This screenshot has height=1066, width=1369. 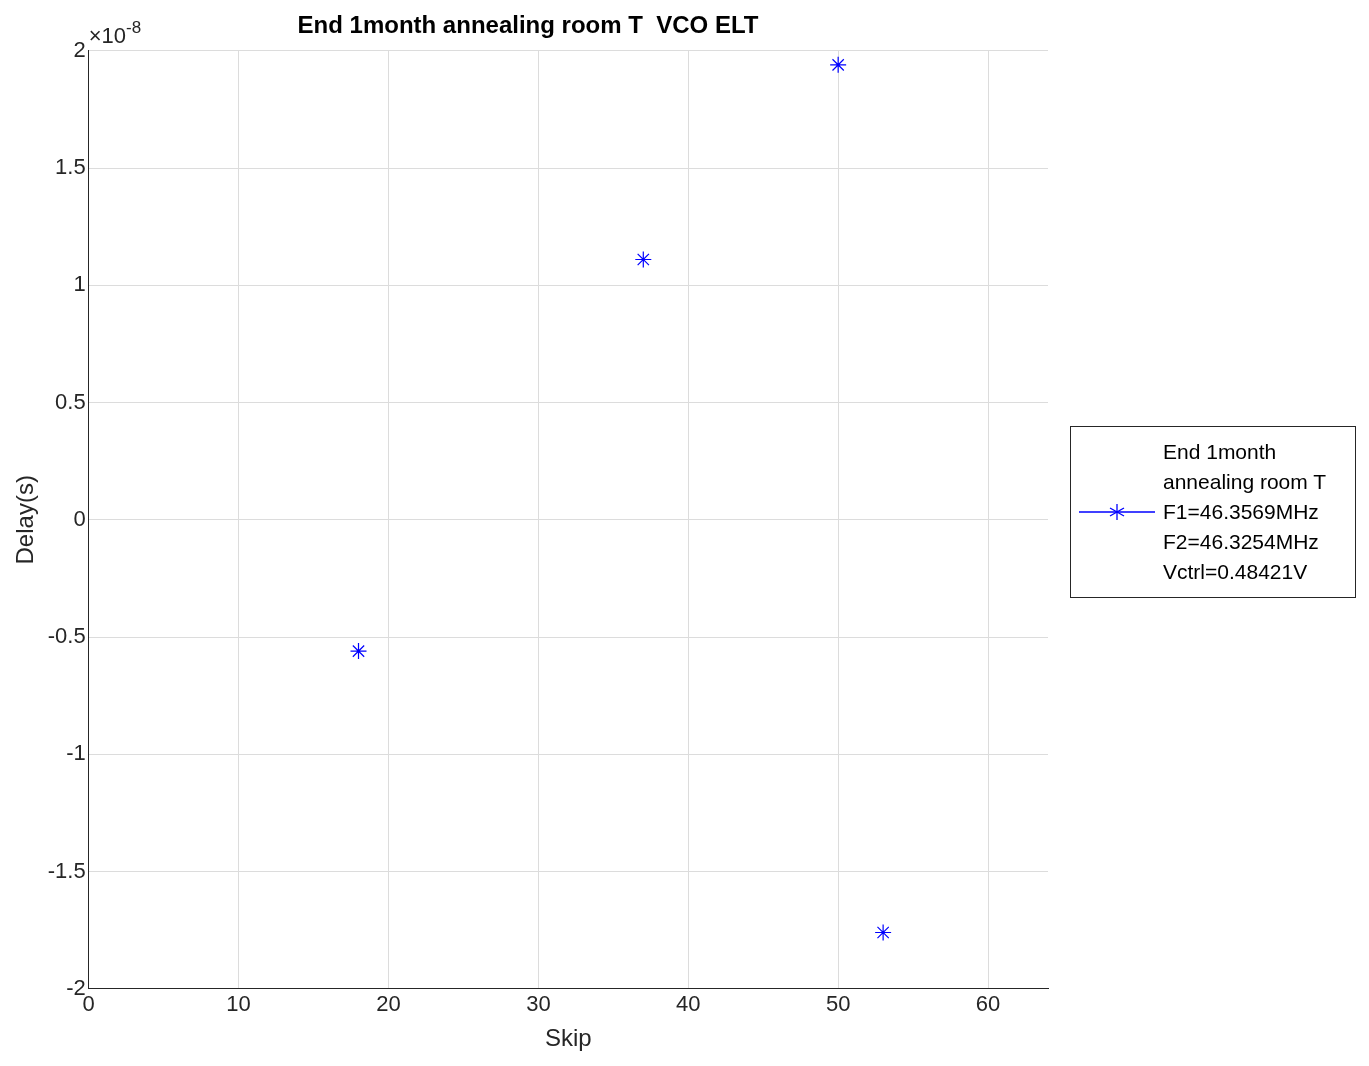 What do you see at coordinates (388, 1004) in the screenshot?
I see `x-tick-label: 20` at bounding box center [388, 1004].